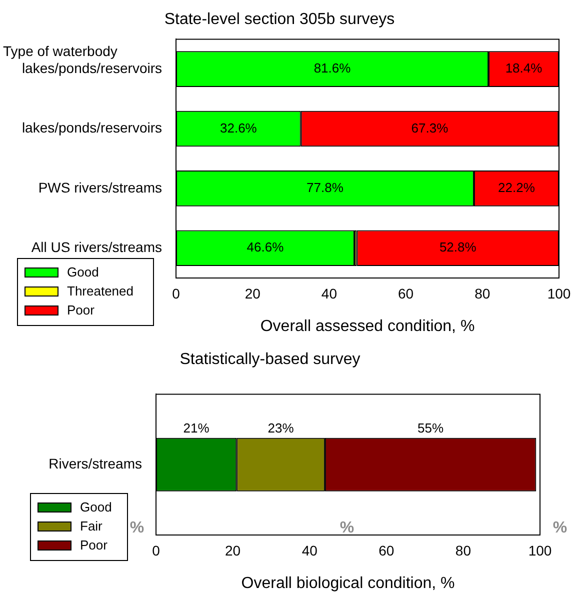 This screenshot has width=585, height=597. What do you see at coordinates (100, 291) in the screenshot?
I see `legend-label: Threatened` at bounding box center [100, 291].